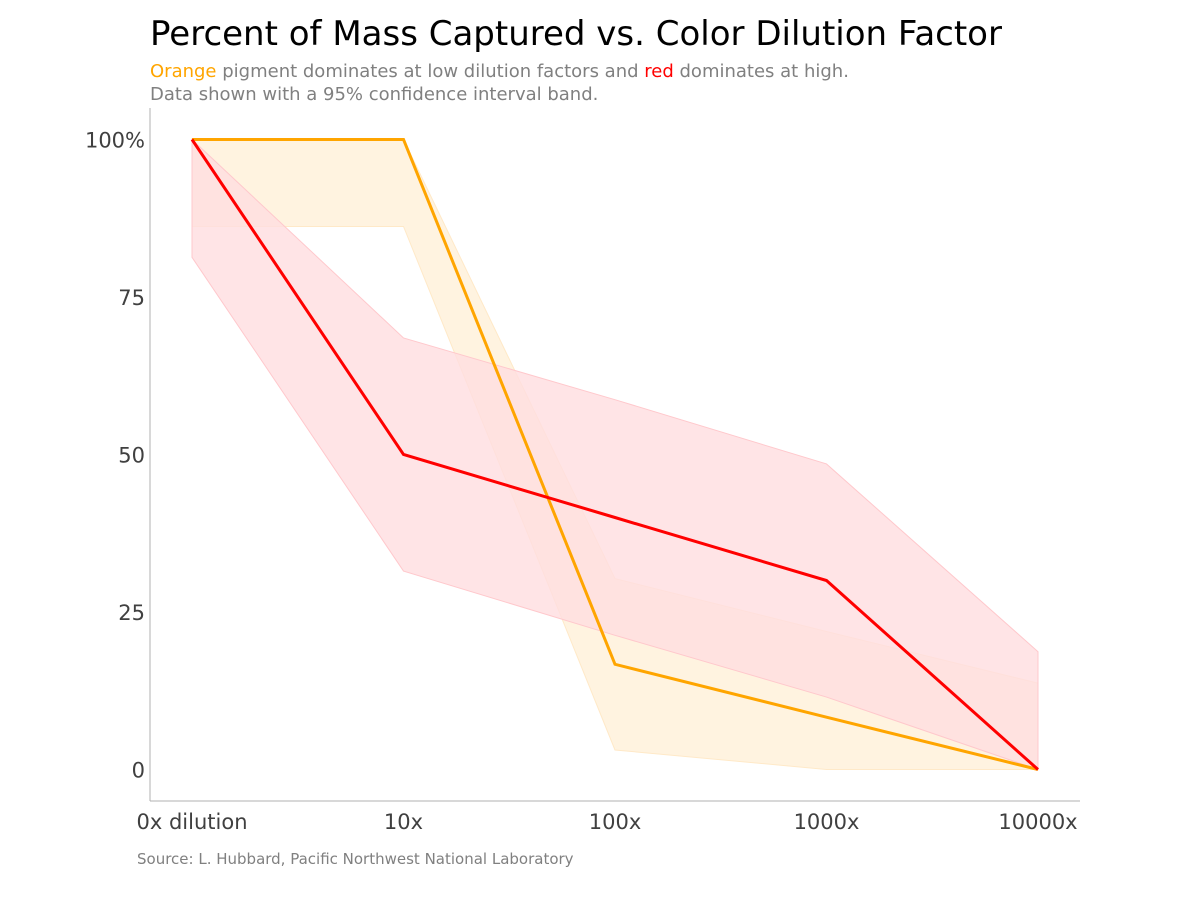 This screenshot has height=900, width=1200. What do you see at coordinates (659, 71) in the screenshot?
I see `subtitle-red-word: red` at bounding box center [659, 71].